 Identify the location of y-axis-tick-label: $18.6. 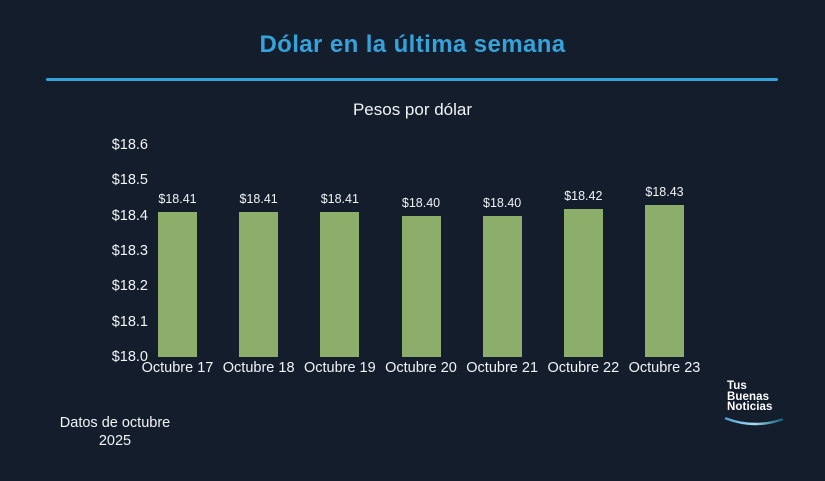
(129, 145).